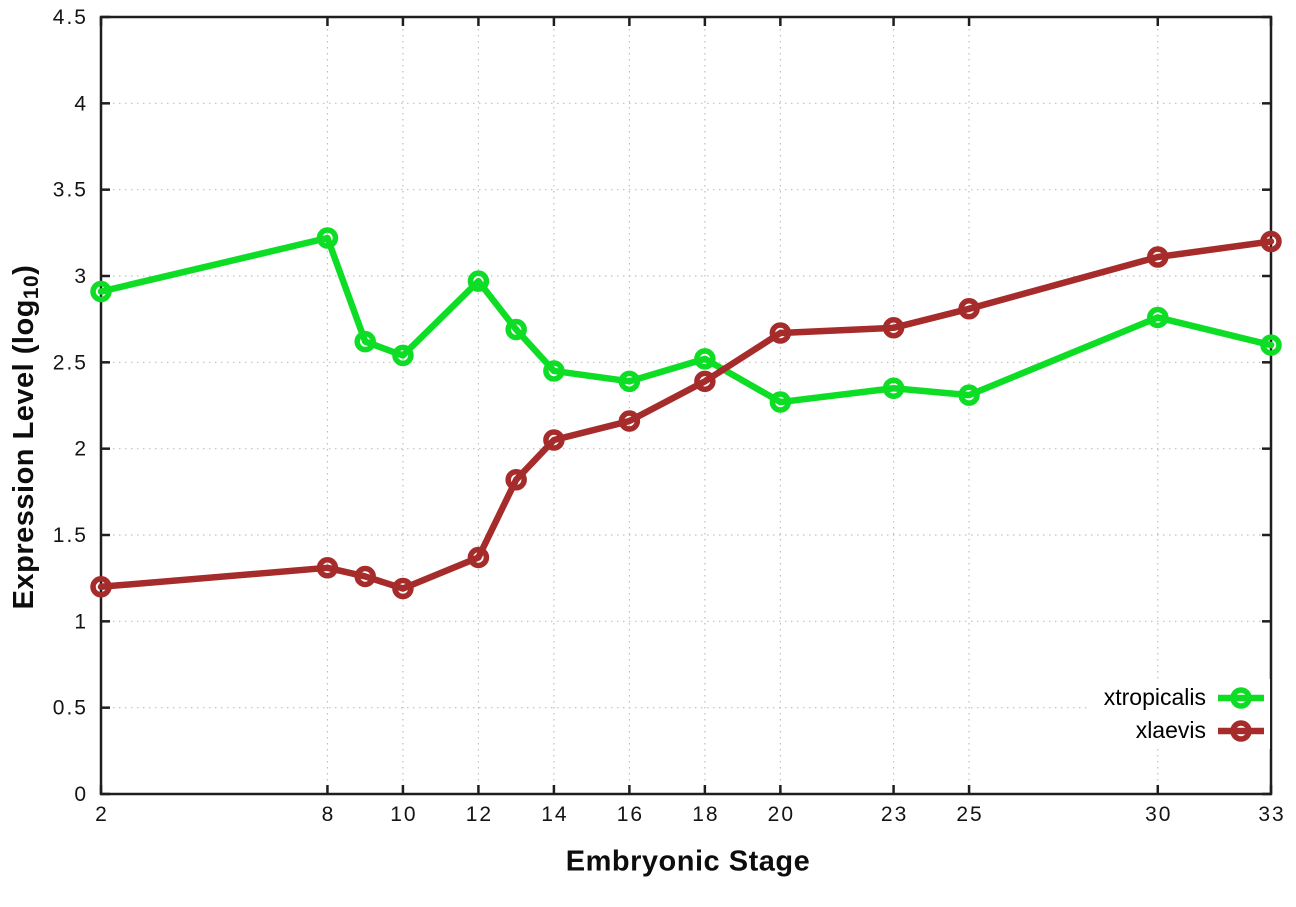  What do you see at coordinates (70, 535) in the screenshot?
I see `y-tick-label: 1.5` at bounding box center [70, 535].